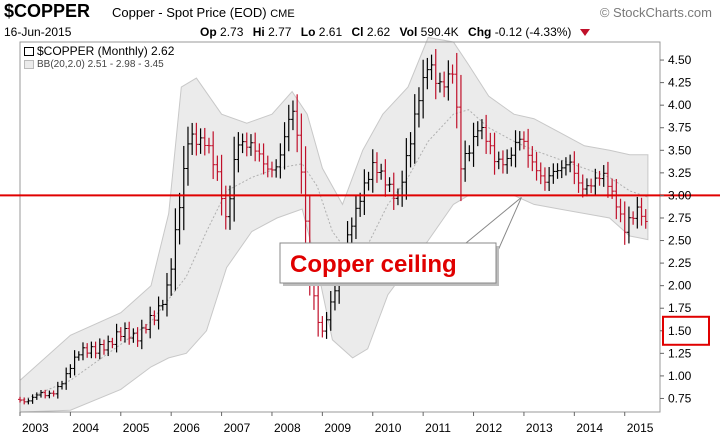 This screenshot has width=720, height=440. What do you see at coordinates (373, 264) in the screenshot?
I see `callout-label: Copper ceiling` at bounding box center [373, 264].